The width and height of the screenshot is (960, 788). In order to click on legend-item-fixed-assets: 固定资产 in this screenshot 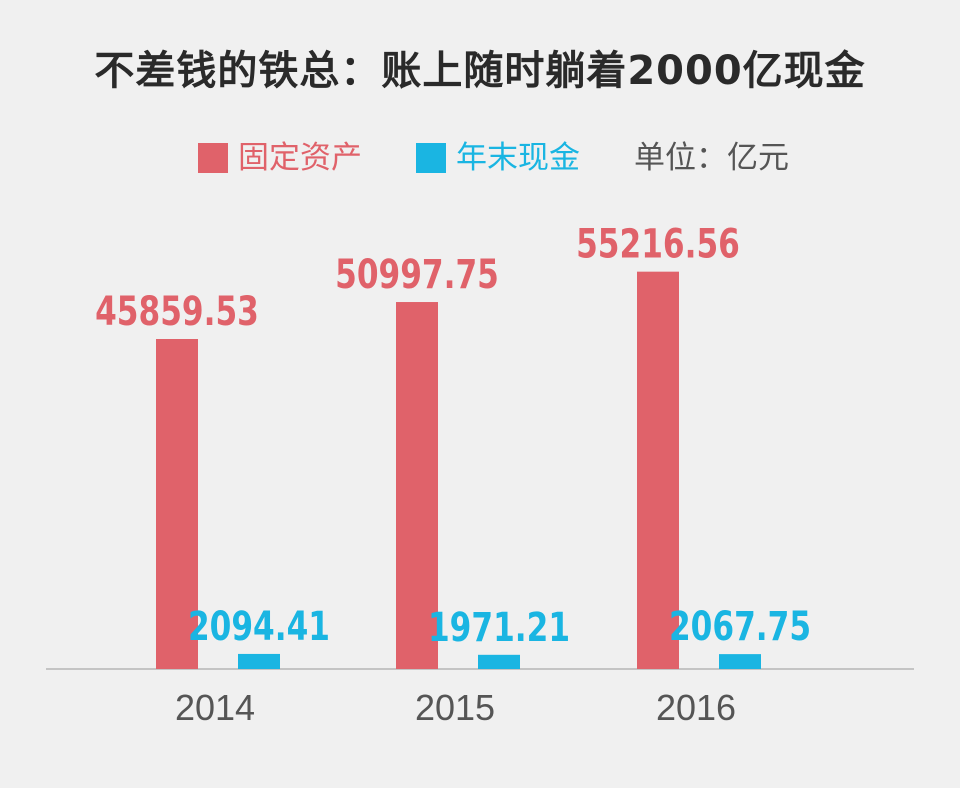, I will do `click(280, 158)`.